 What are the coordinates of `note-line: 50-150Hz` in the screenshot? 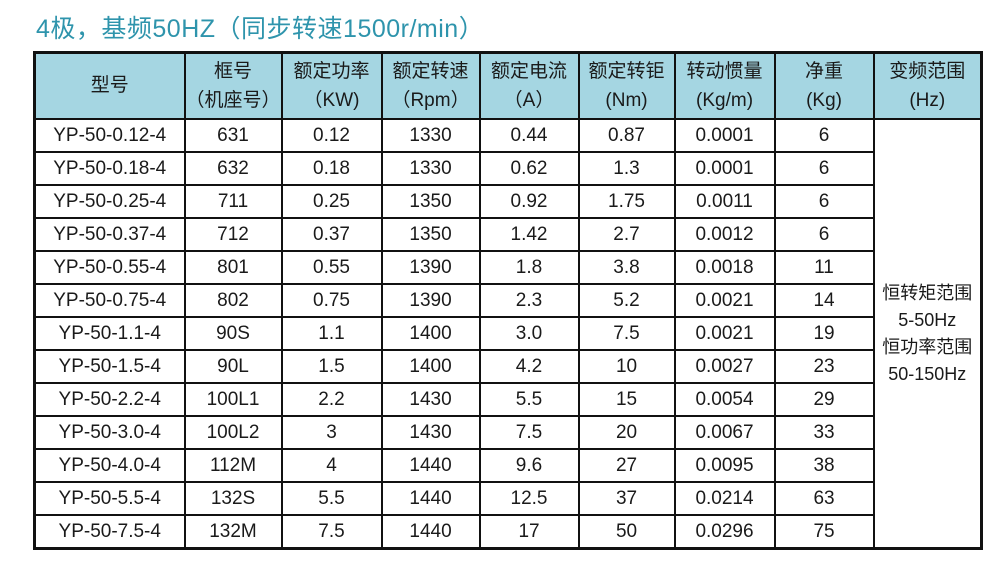 It's located at (927, 373).